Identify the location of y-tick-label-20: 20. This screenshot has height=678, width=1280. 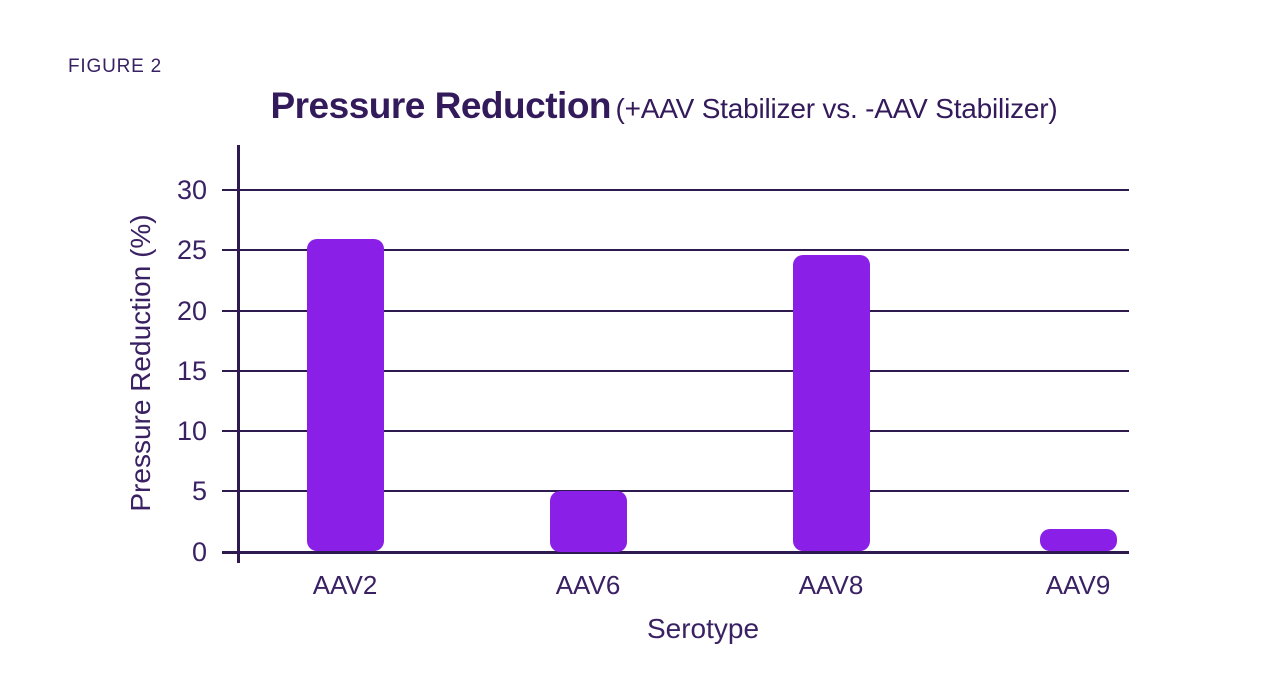
(191, 310).